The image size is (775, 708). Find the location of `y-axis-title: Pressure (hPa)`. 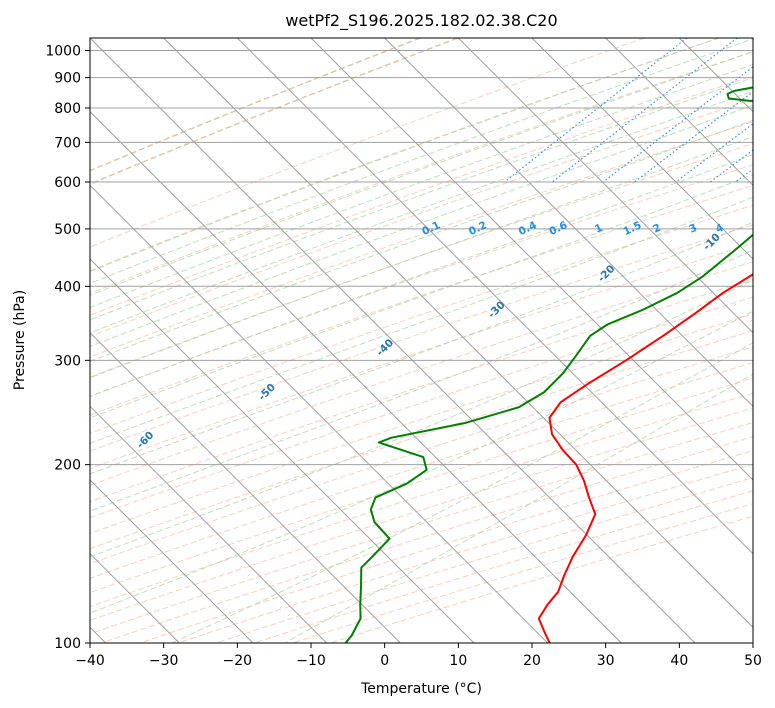

y-axis-title: Pressure (hPa) is located at coordinates (20, 340).